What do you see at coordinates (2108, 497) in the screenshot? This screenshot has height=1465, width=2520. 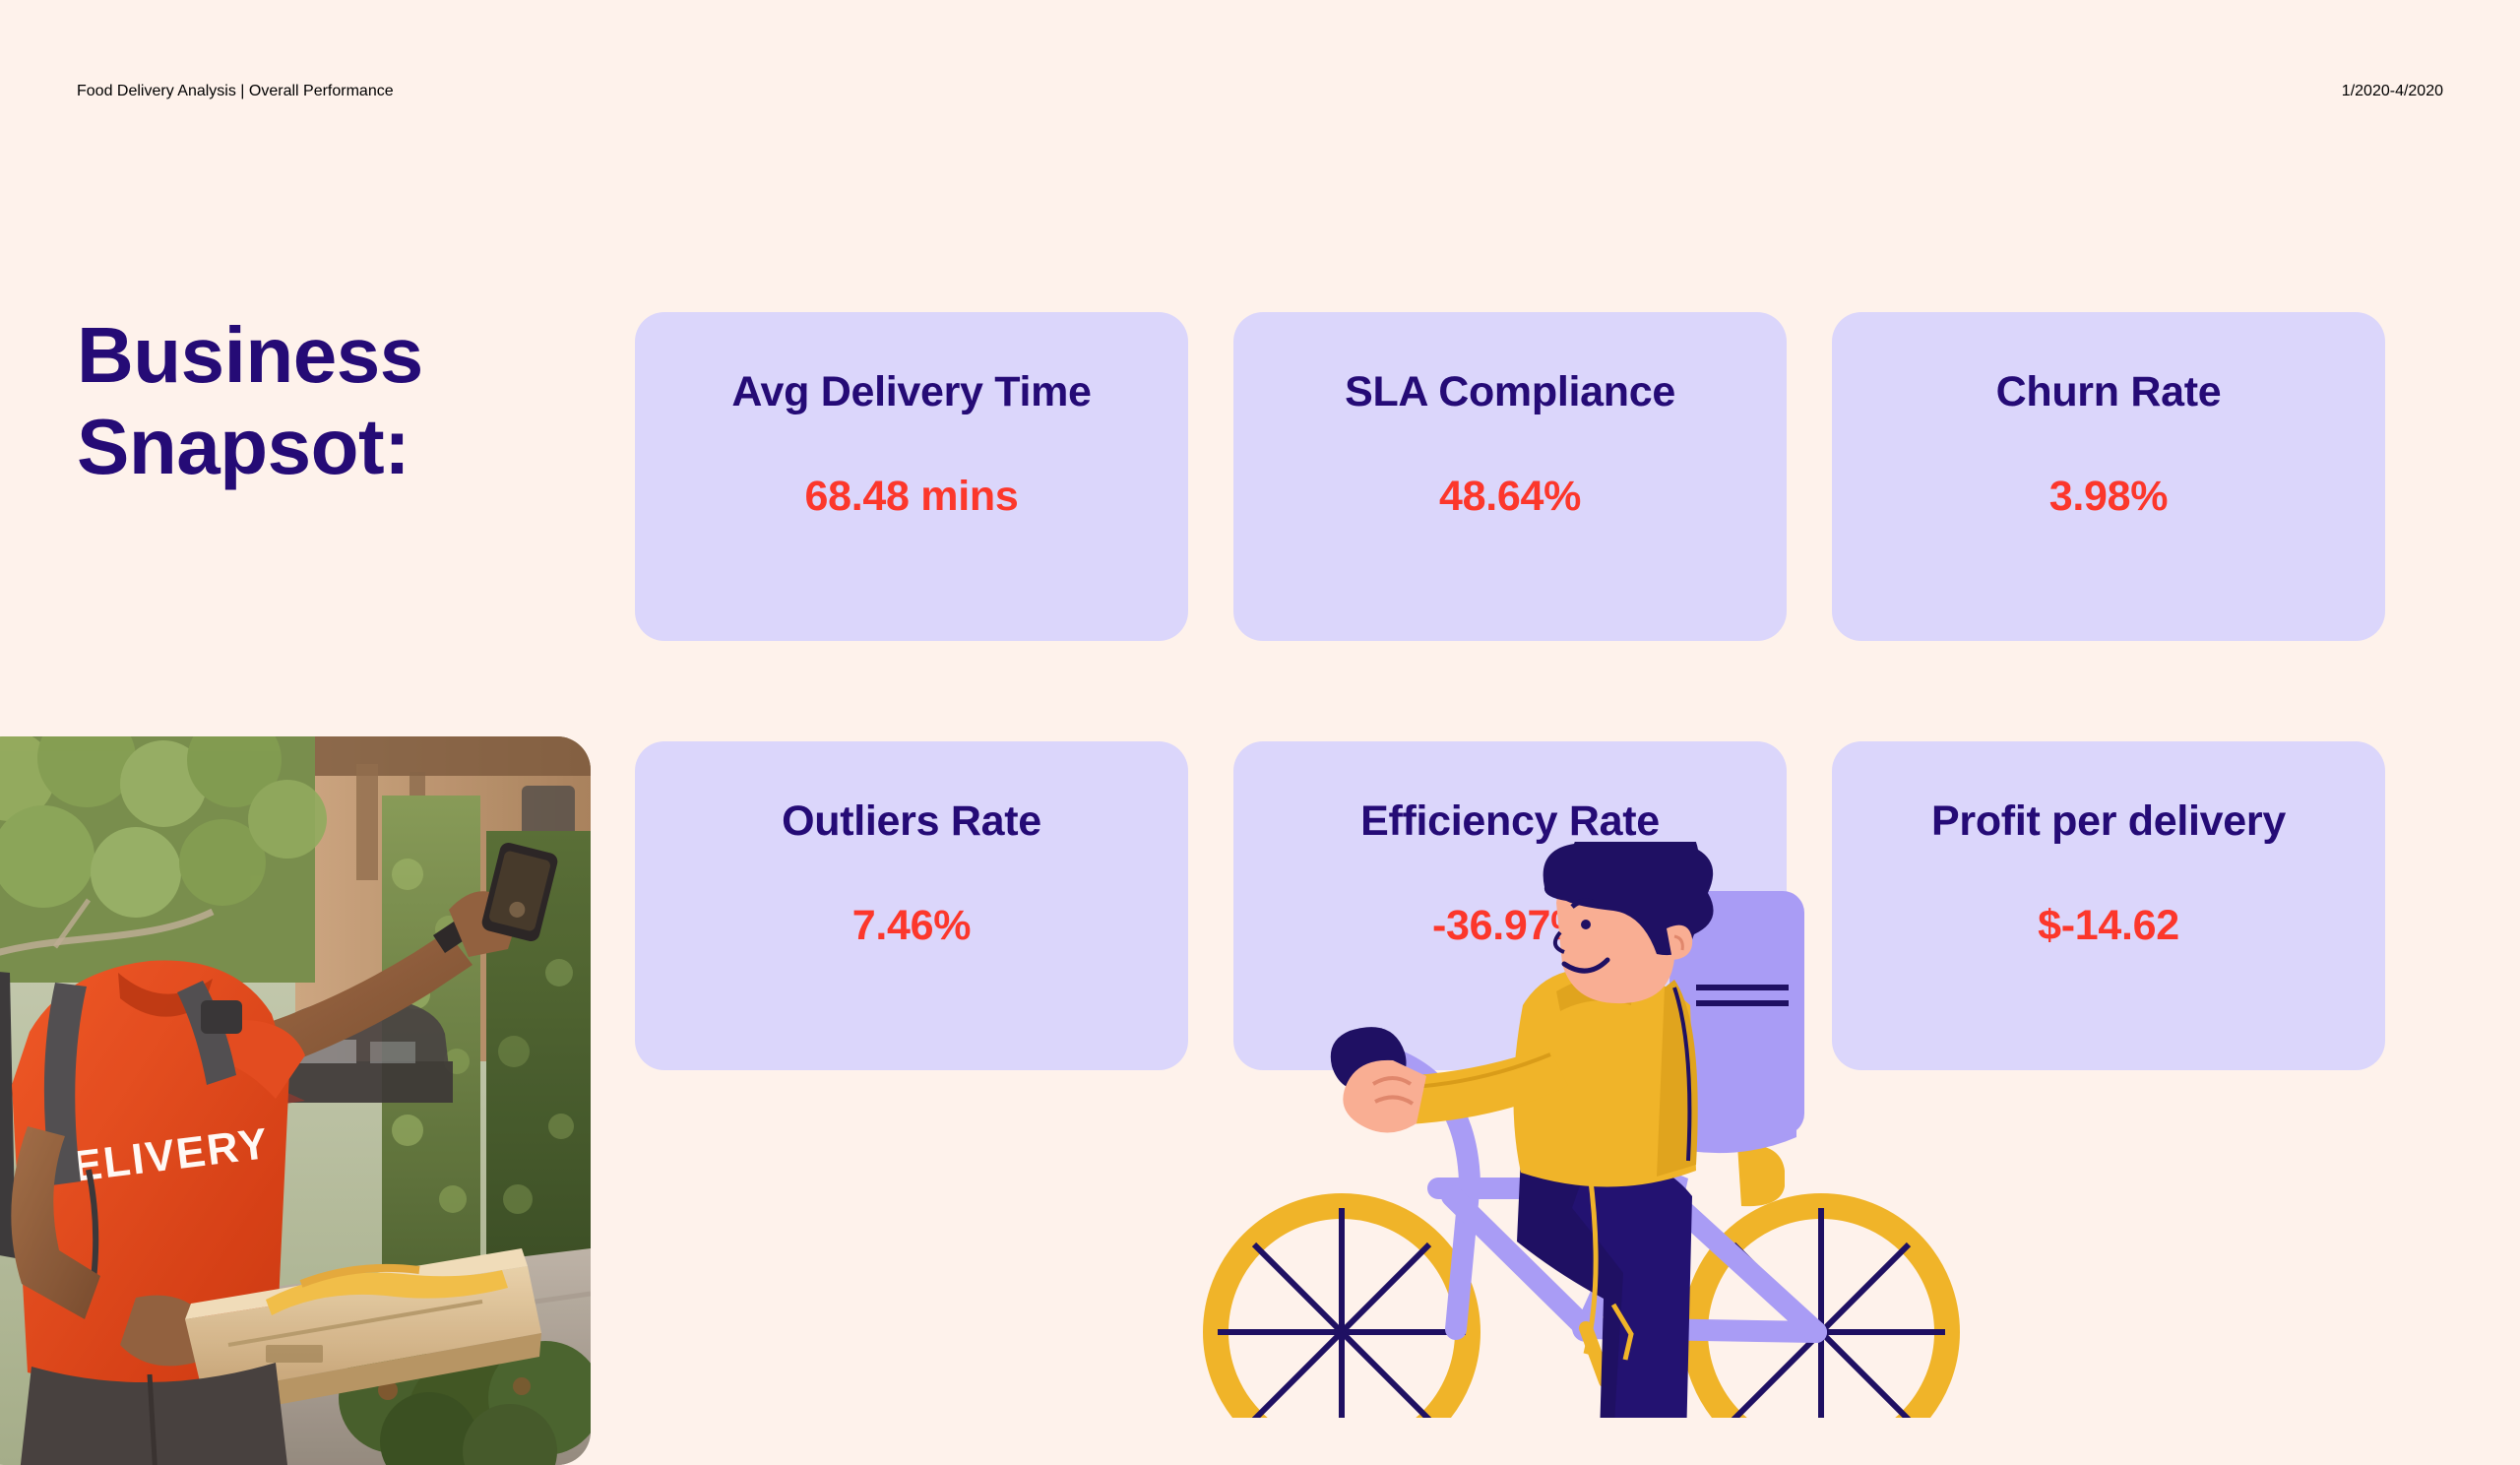 I see `kpi-value: 3.98%` at bounding box center [2108, 497].